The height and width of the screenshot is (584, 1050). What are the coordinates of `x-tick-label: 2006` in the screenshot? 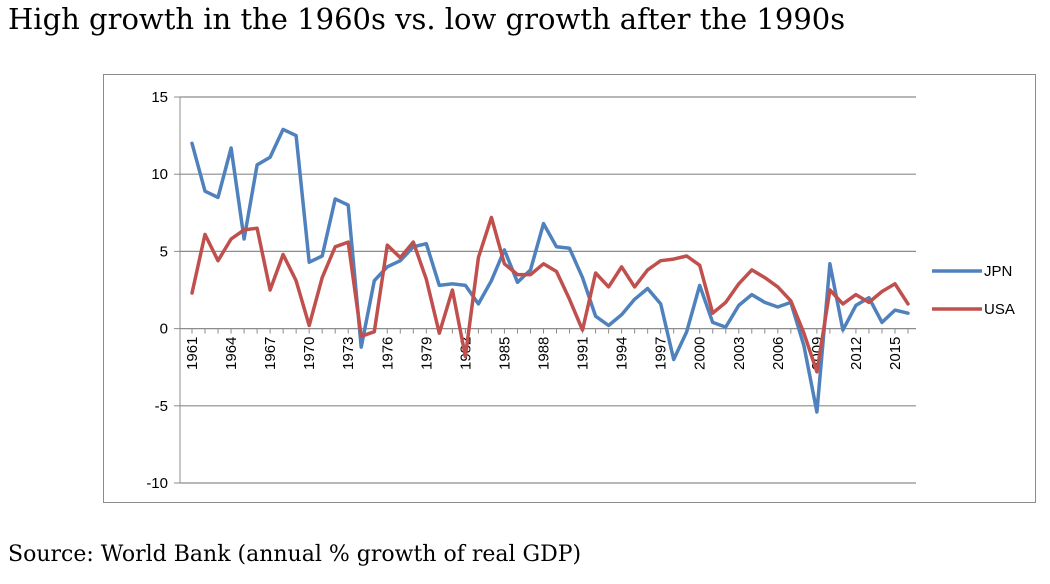 It's located at (778, 353).